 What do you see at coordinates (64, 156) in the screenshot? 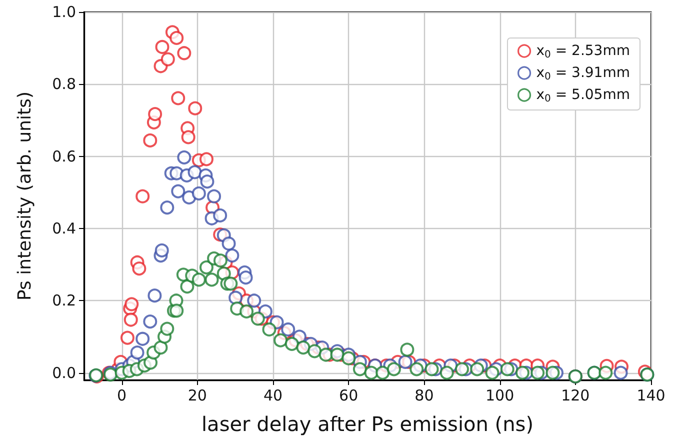
I see `y-tick-label: 0.6` at bounding box center [64, 156].